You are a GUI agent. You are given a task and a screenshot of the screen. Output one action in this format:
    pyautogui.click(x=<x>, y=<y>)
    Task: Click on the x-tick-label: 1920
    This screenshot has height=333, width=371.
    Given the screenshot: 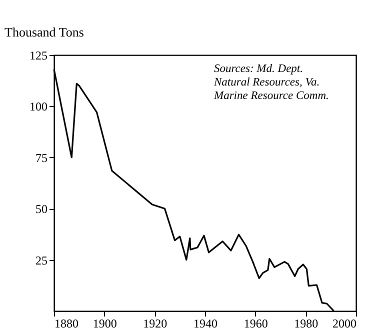 What is the action you would take?
    pyautogui.click(x=155, y=323)
    